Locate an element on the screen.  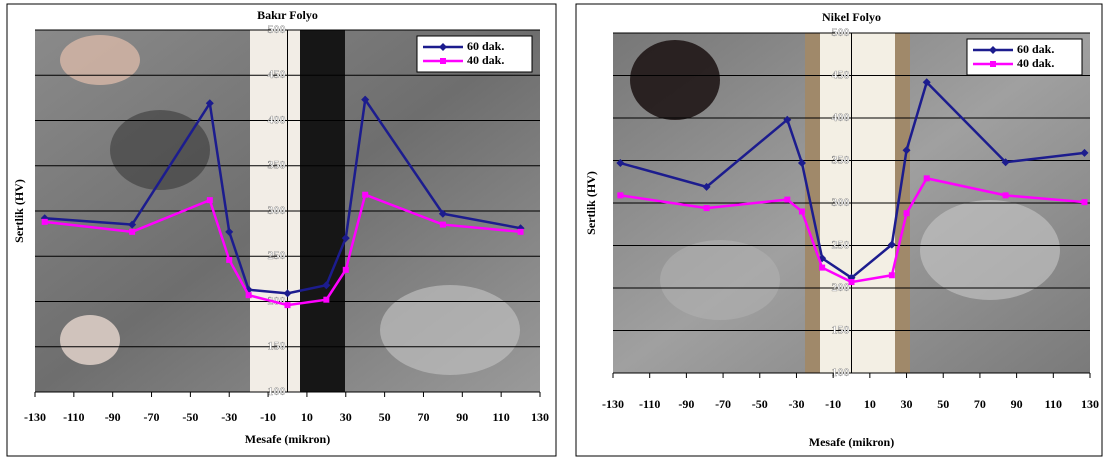
chart-title: Nikel Folyo is located at coordinates (851, 17).